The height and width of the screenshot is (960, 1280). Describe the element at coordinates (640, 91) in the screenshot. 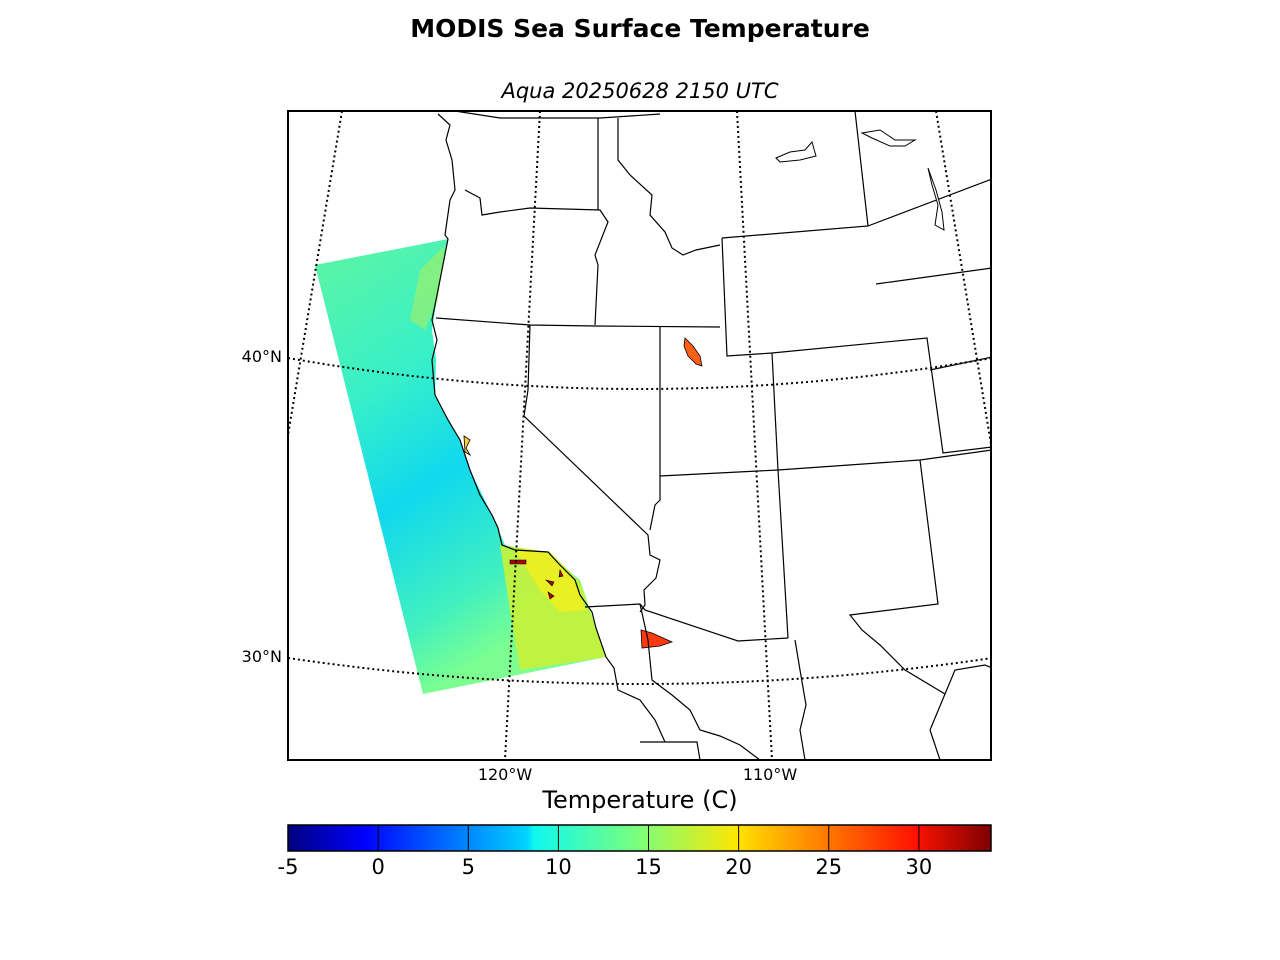

I see `map-subtitle: Aqua 20250628 2150 UTC` at that location.